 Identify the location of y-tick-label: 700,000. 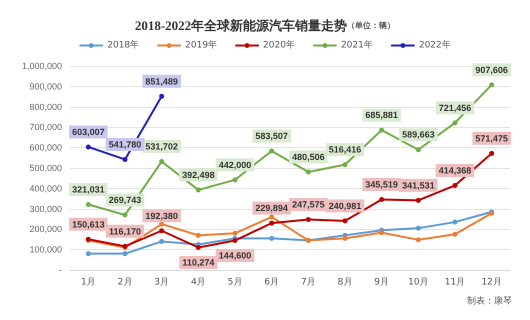
(45, 127).